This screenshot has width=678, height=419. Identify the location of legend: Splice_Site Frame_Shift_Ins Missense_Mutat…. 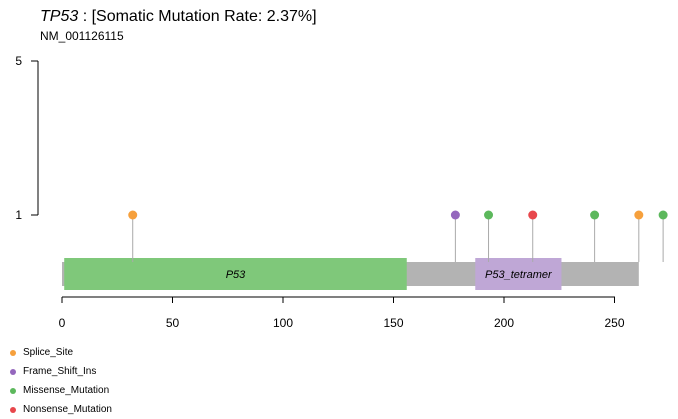
(61, 381).